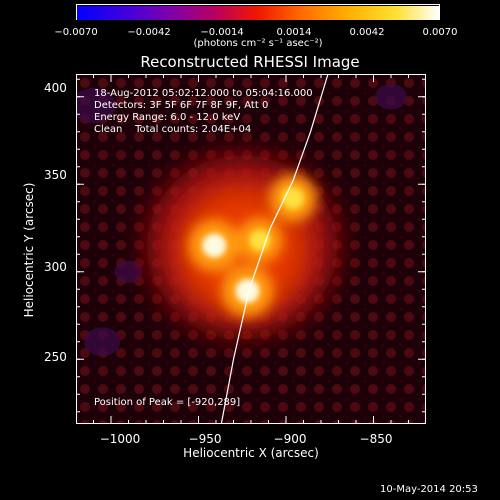 The height and width of the screenshot is (500, 500). Describe the element at coordinates (250, 62) in the screenshot. I see `plot-title: Reconstructed RHESSI Image` at that location.